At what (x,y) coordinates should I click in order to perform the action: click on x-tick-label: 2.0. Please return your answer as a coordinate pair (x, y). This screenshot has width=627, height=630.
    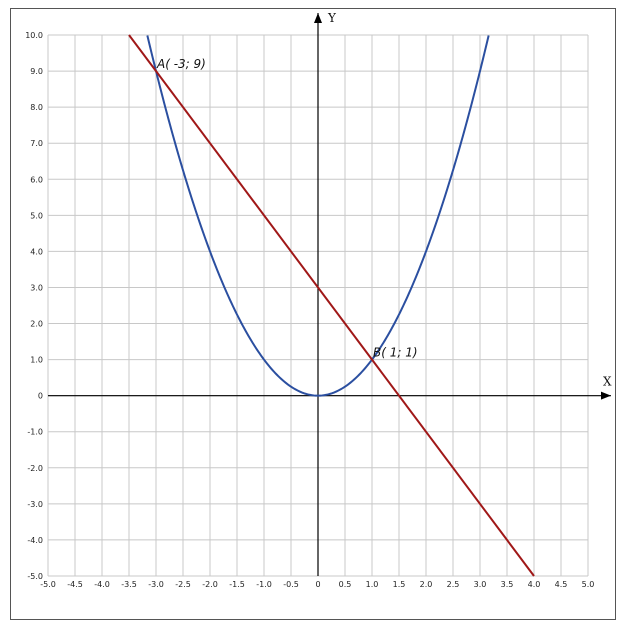
    Looking at the image, I should click on (426, 584).